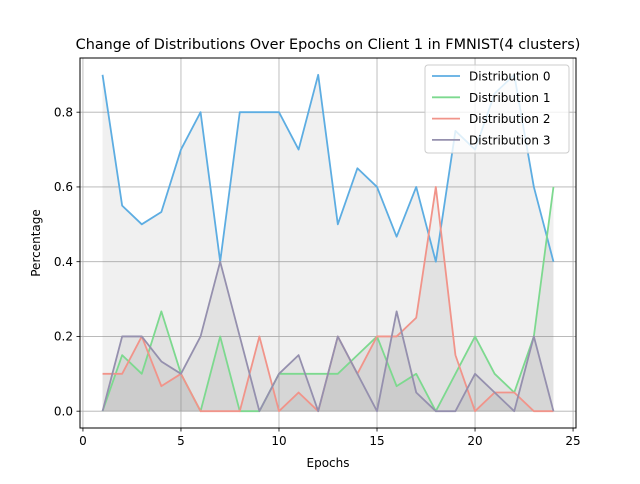 Image resolution: width=640 pixels, height=484 pixels. Describe the element at coordinates (509, 98) in the screenshot. I see `legend-label-1: Distribution 1` at that location.